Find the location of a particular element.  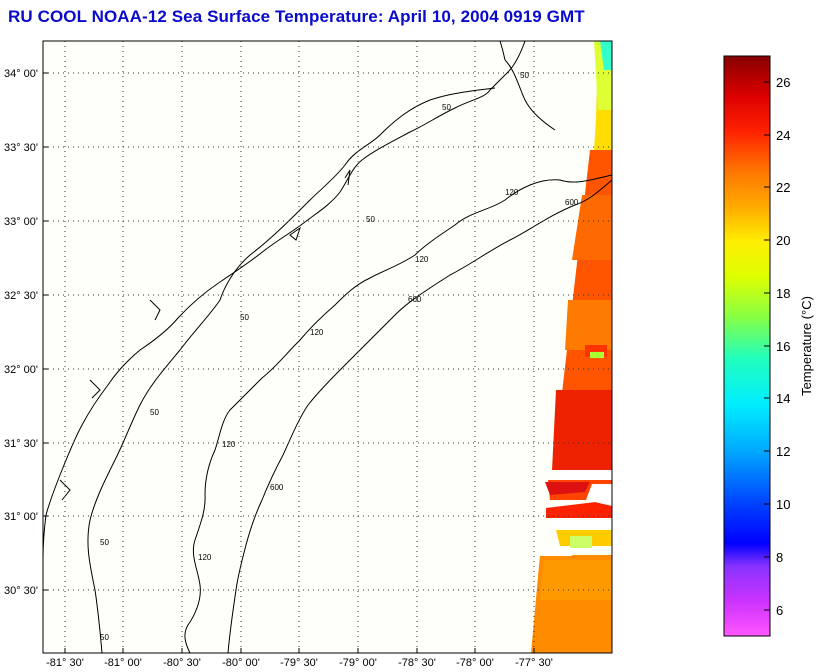

lon-tick-label: -81° 30' is located at coordinates (65, 663).